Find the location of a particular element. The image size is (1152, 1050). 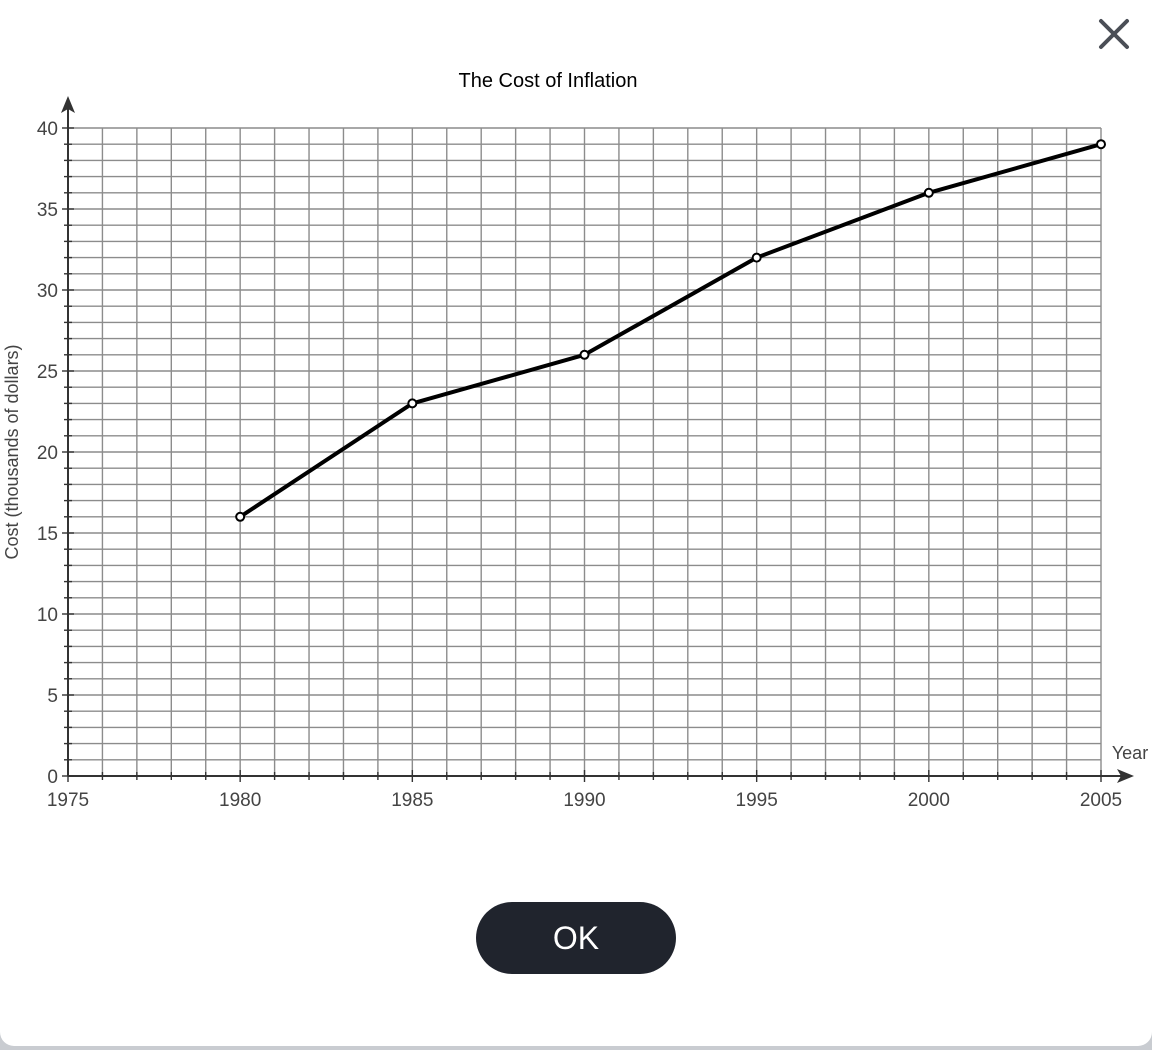

y-tick-label: 25 is located at coordinates (47, 372).